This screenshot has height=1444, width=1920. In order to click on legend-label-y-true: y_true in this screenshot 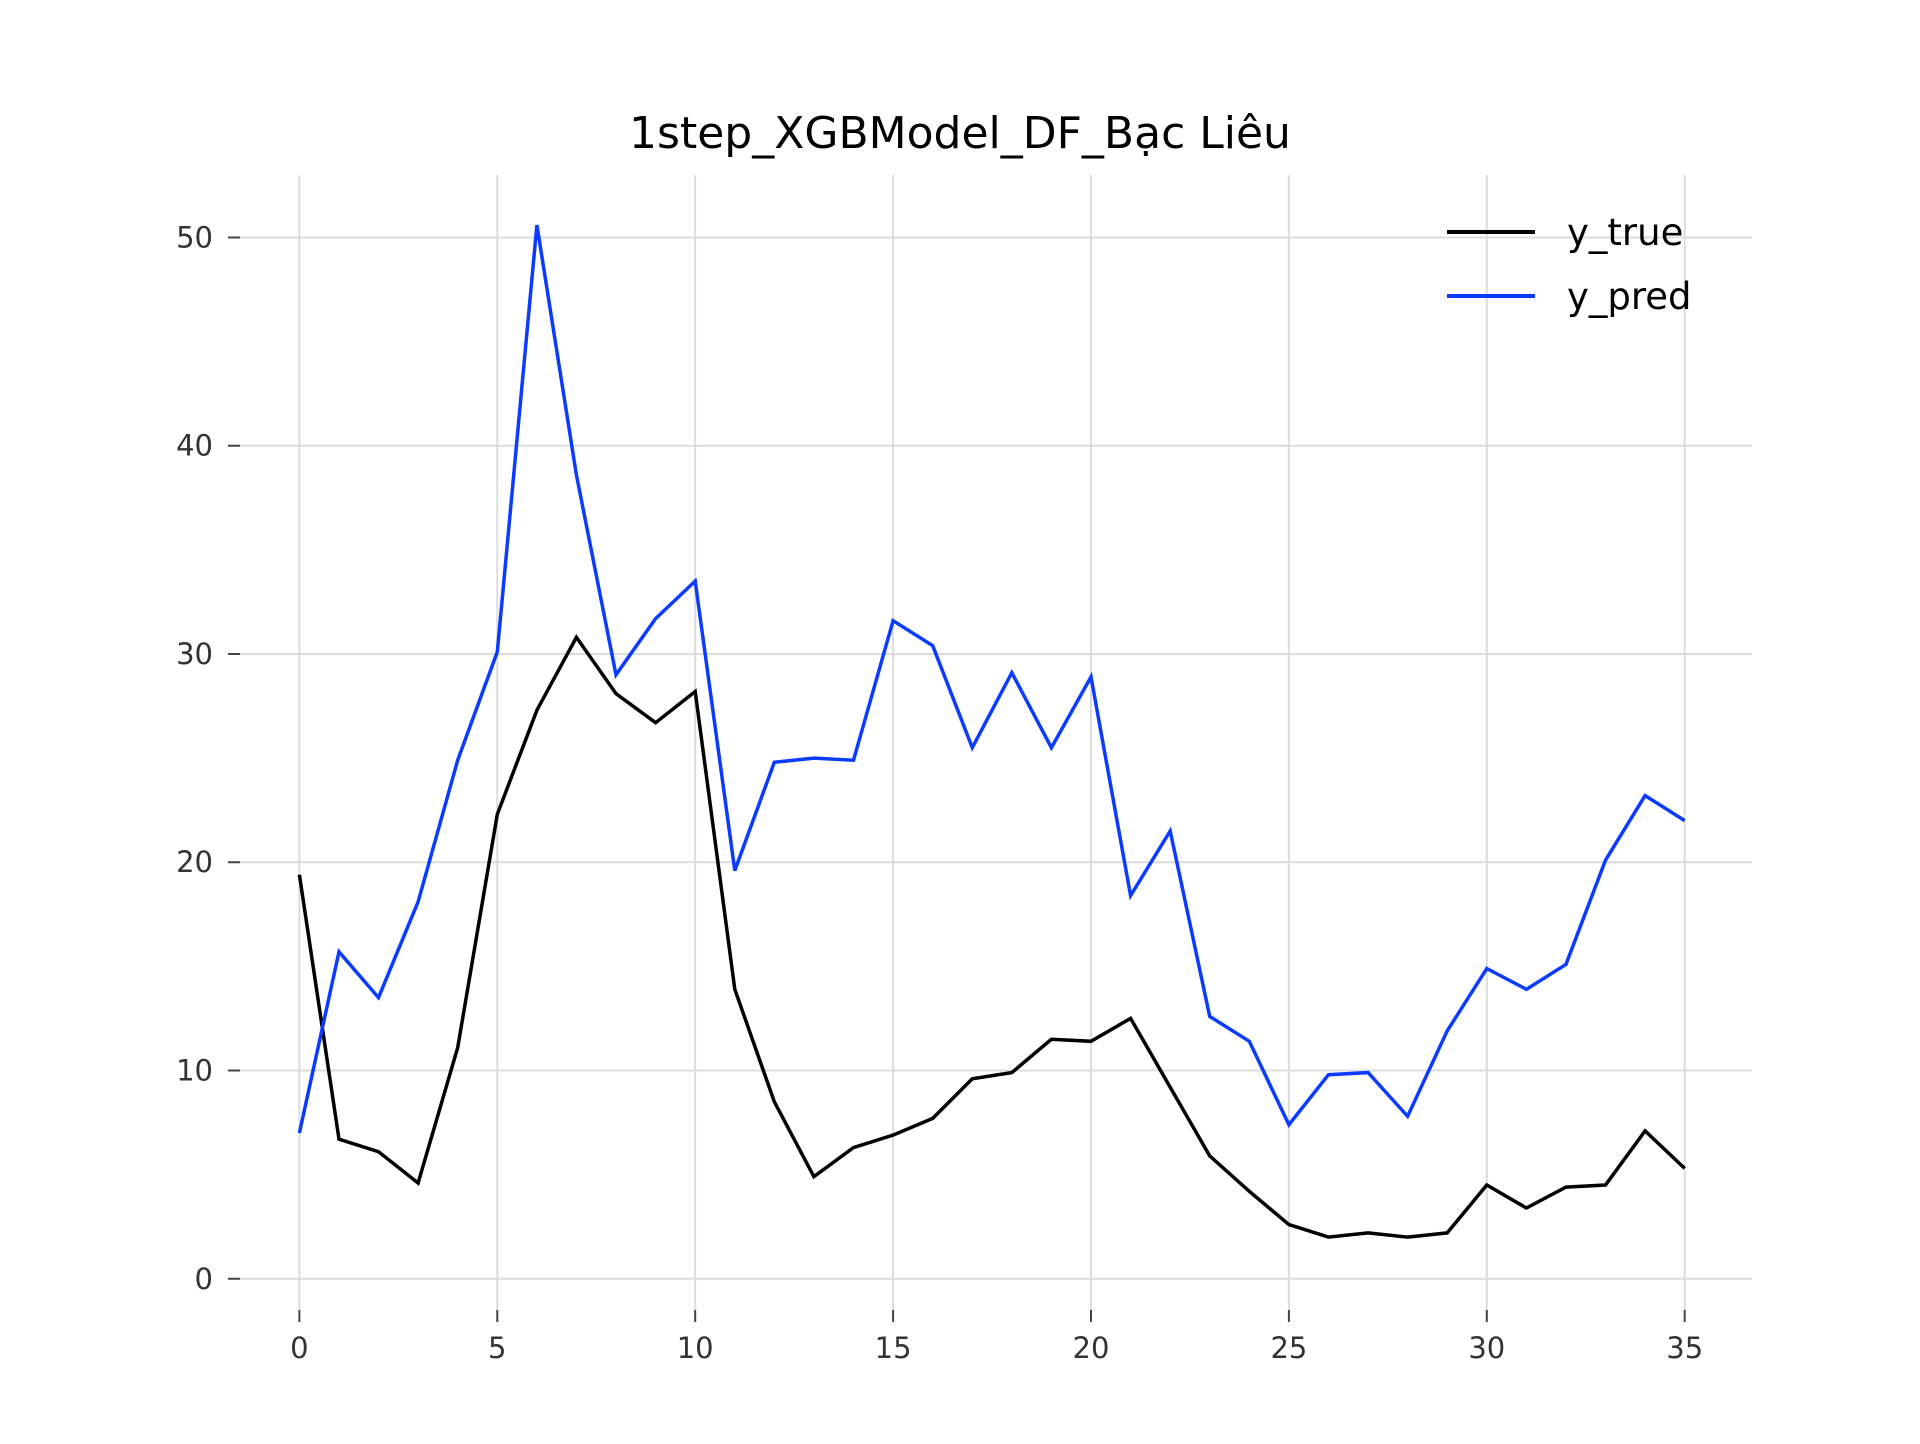, I will do `click(1625, 232)`.